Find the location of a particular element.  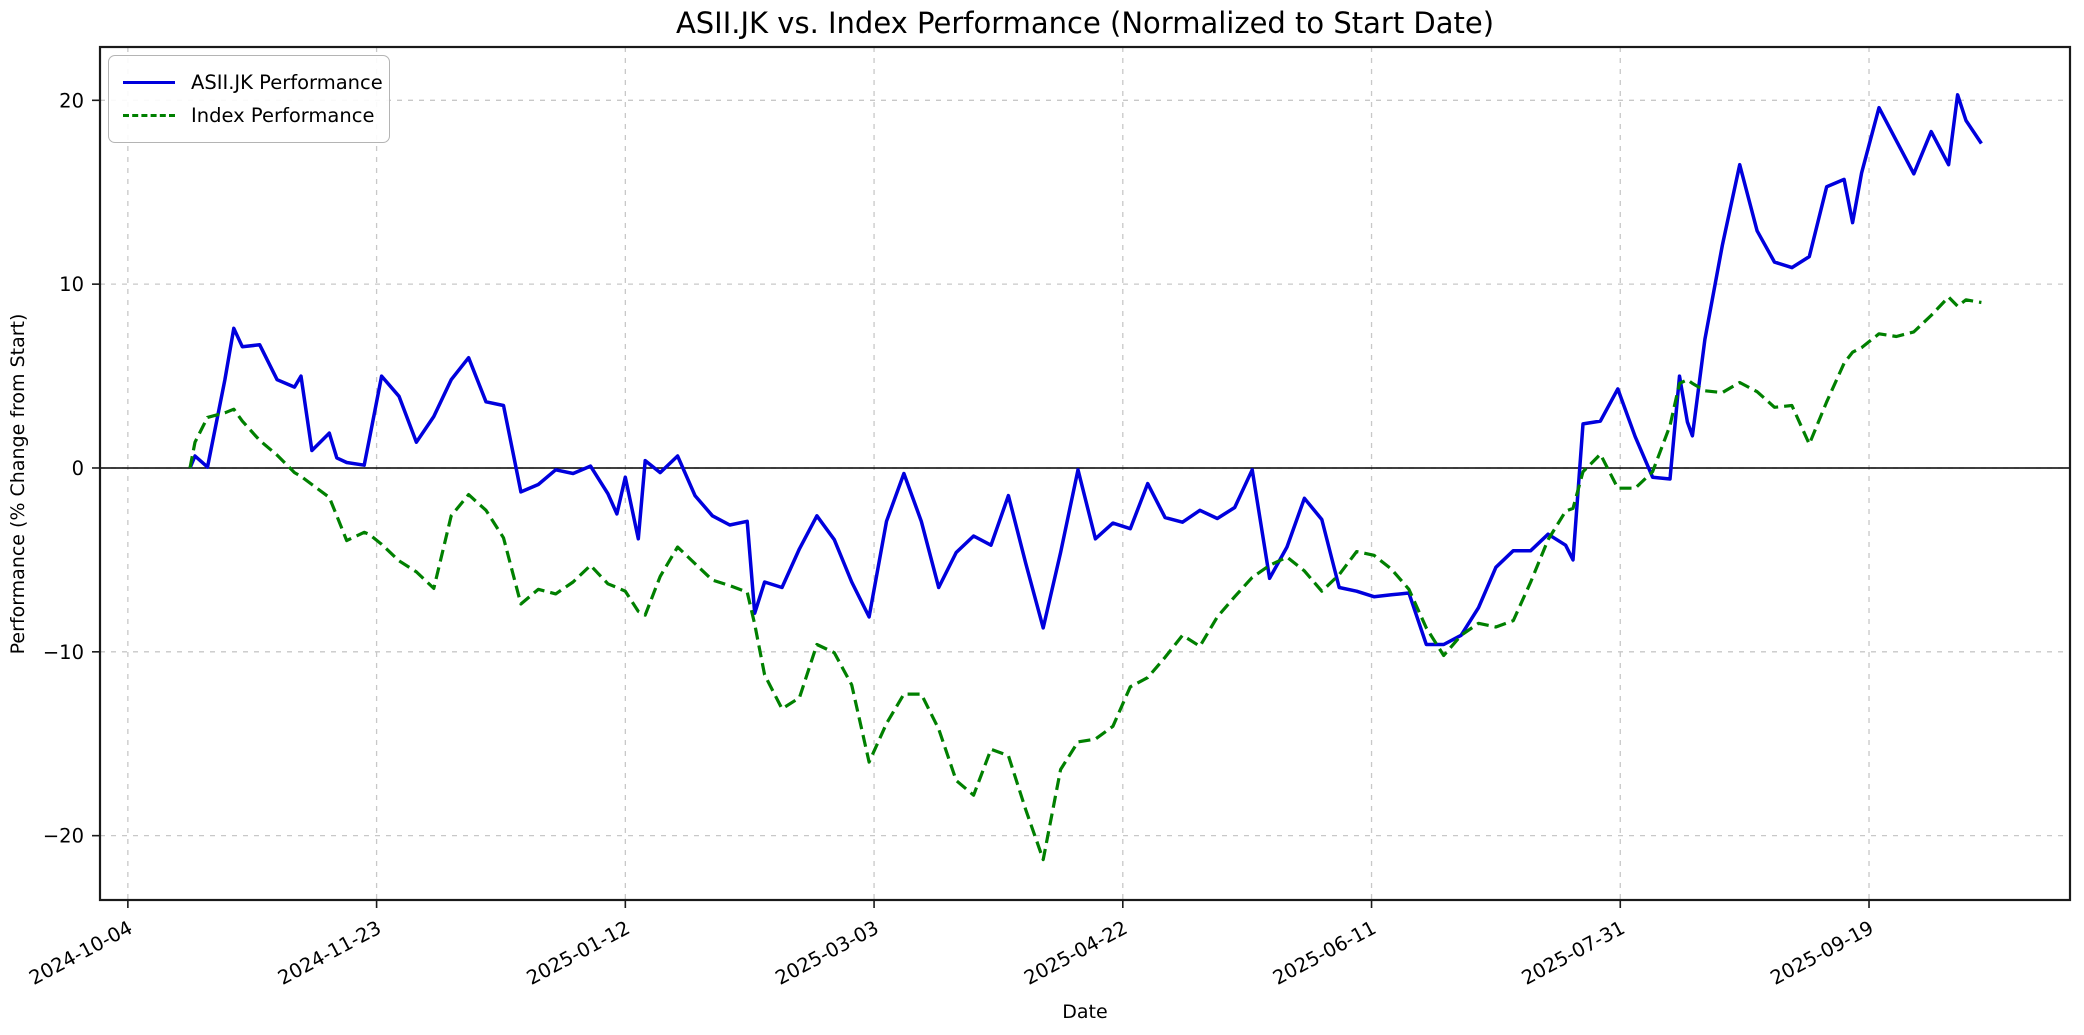

legend-entry-asii: ASII.JK Performance is located at coordinates (253, 82).